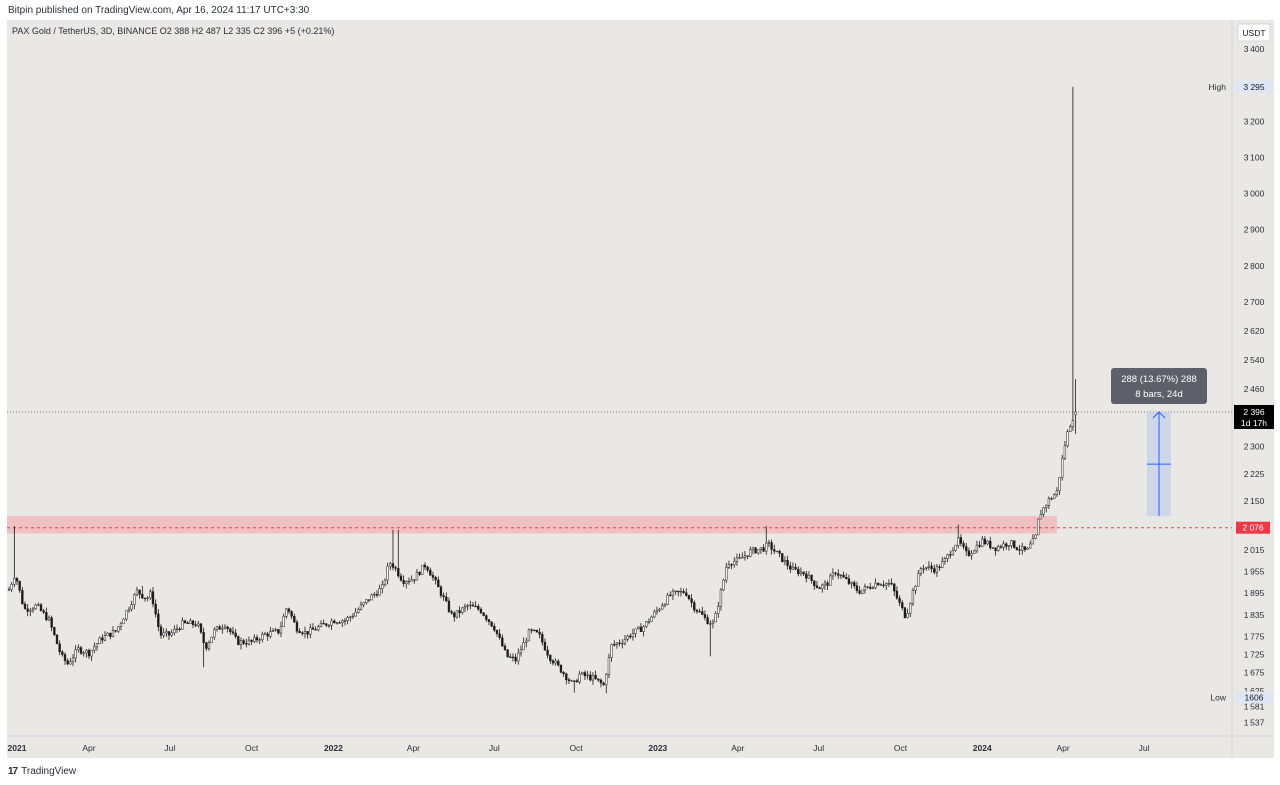  What do you see at coordinates (1063, 748) in the screenshot?
I see `time-axis-tick: Apr` at bounding box center [1063, 748].